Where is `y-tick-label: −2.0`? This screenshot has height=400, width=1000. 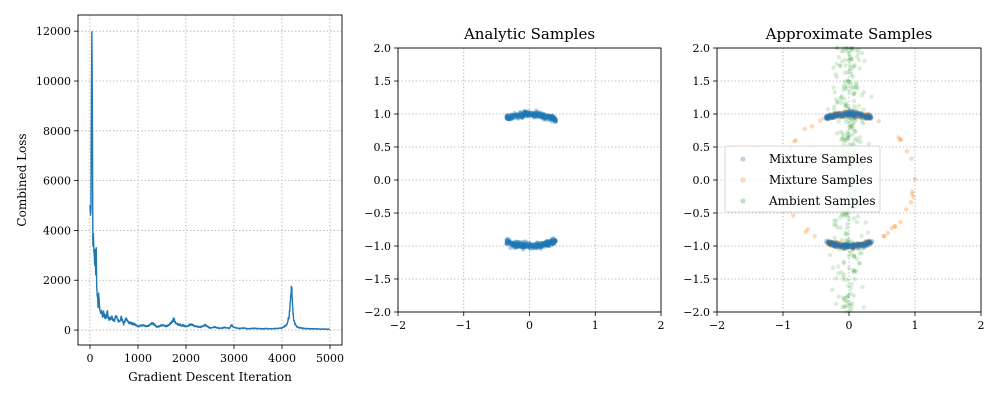 y-tick-label: −2.0 is located at coordinates (696, 312).